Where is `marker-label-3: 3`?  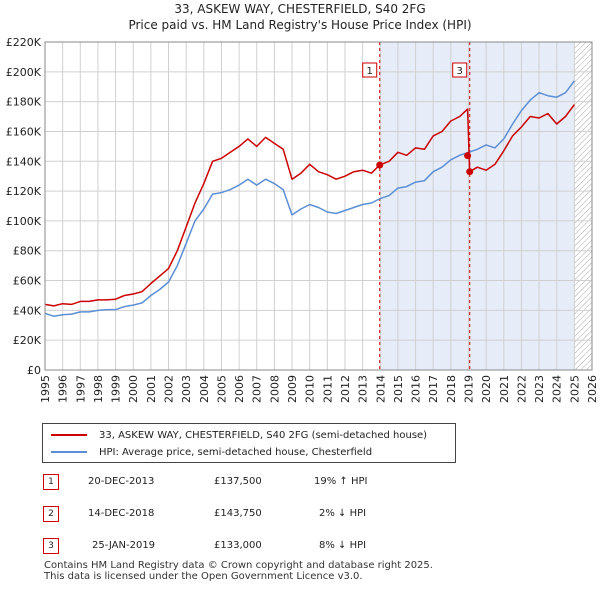 marker-label-3: 3 is located at coordinates (460, 71).